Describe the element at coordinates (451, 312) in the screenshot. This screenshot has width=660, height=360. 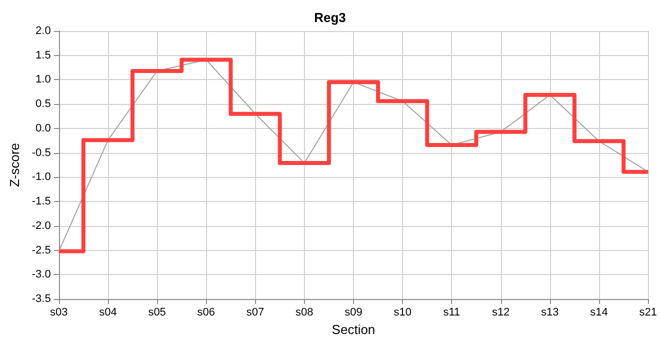
I see `x-tick-label: s11` at that location.